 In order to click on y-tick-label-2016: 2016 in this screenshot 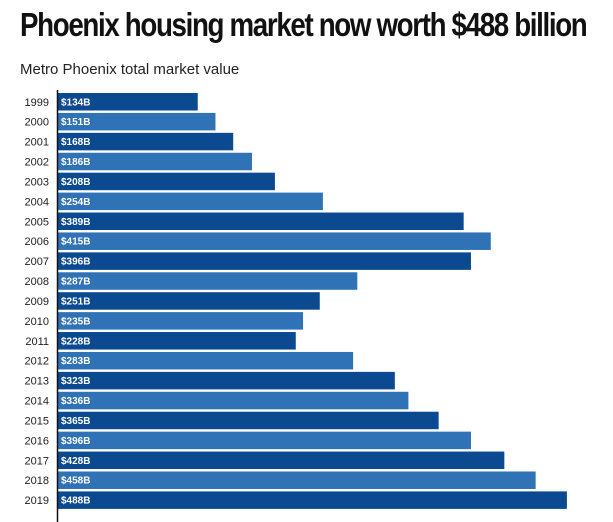, I will do `click(37, 441)`.